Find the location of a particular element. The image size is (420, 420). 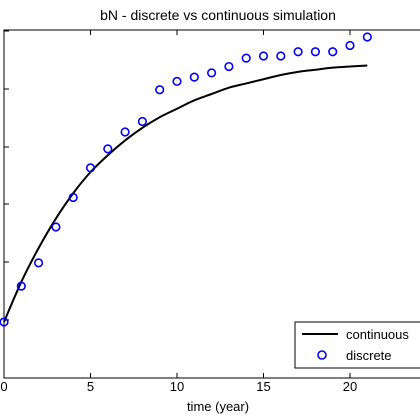

legend: continuous discrete is located at coordinates (357, 345).